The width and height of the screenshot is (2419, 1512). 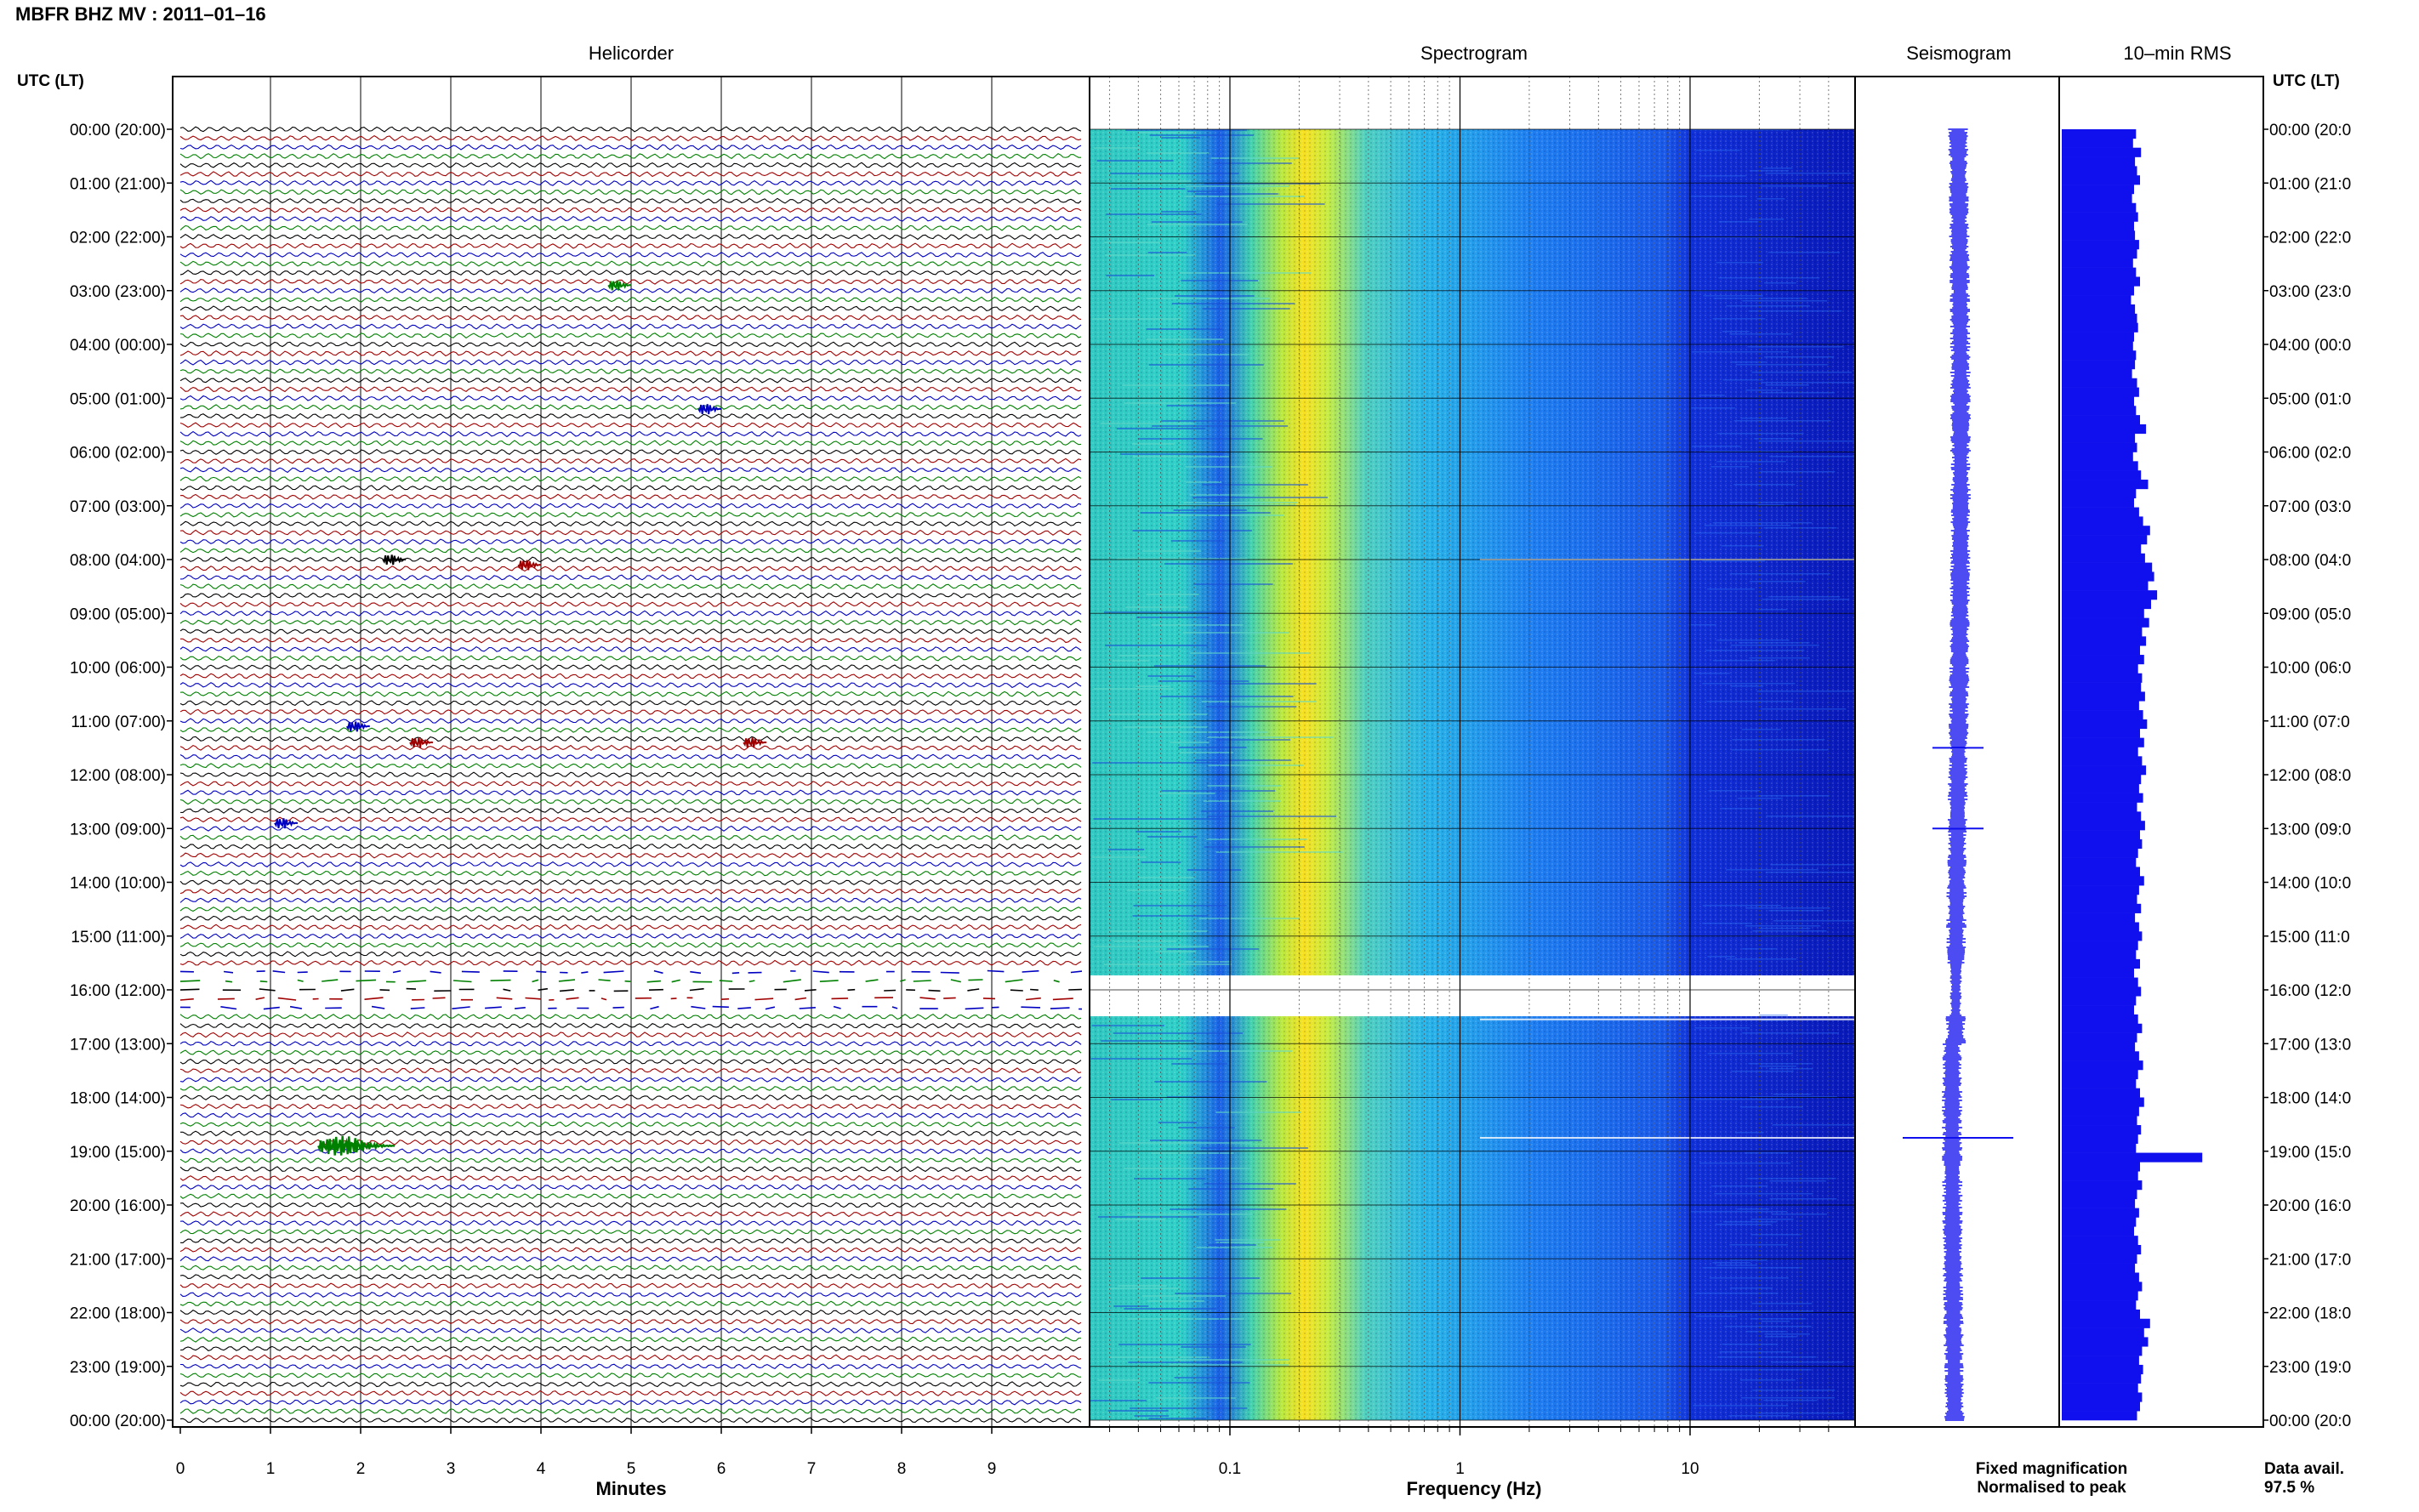 I want to click on left-time-label: 15:00 (11:00), so click(x=118, y=937).